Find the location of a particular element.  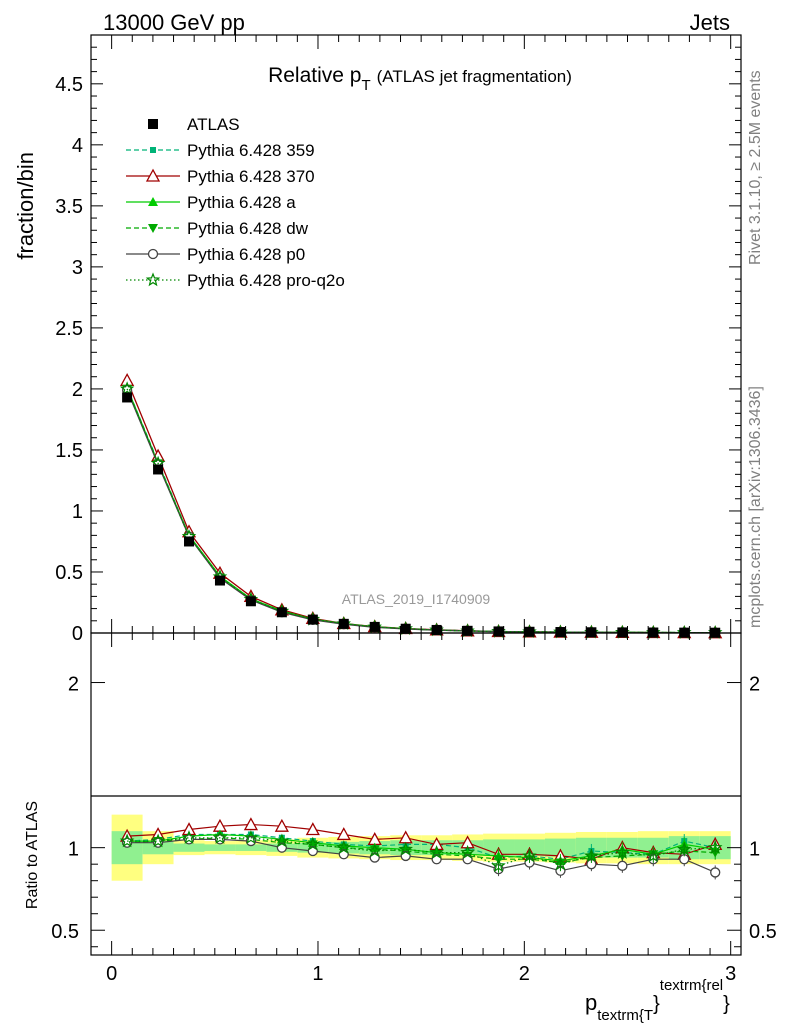

header-left: 13000 GeV pp is located at coordinates (174, 22).